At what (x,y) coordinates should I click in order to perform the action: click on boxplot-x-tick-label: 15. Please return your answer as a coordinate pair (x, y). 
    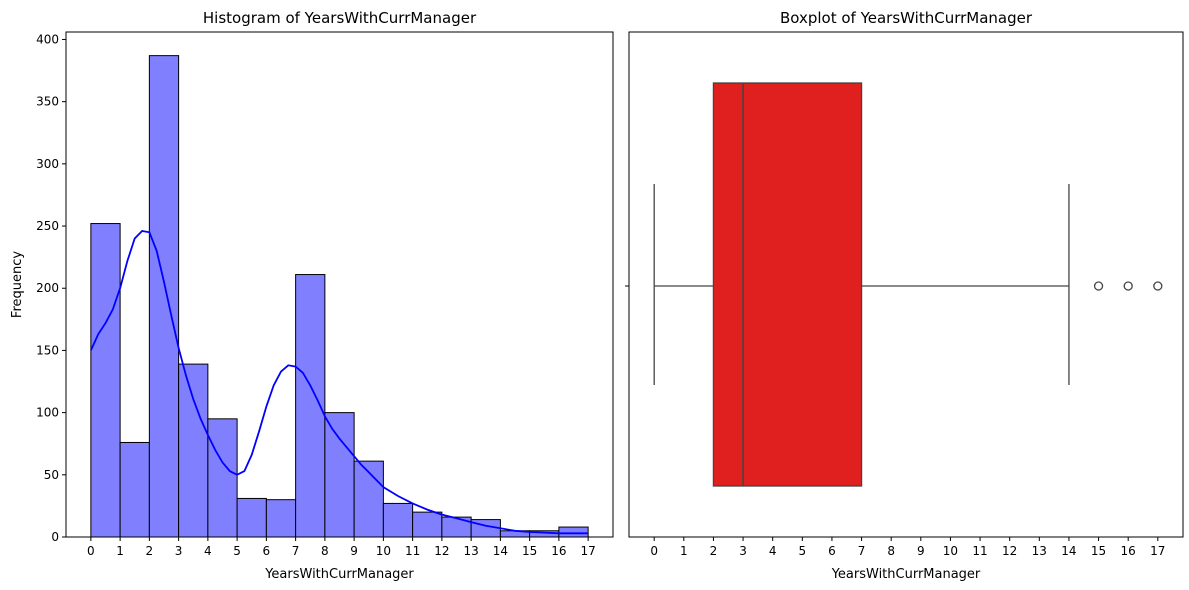
    Looking at the image, I should click on (1098, 551).